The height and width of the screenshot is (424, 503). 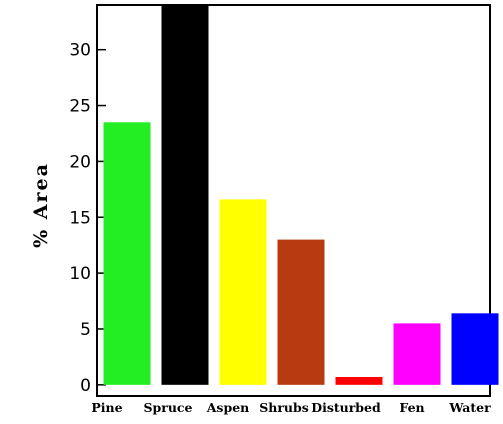 I want to click on x-tick-label-disturbed: Disturbed, so click(x=346, y=407).